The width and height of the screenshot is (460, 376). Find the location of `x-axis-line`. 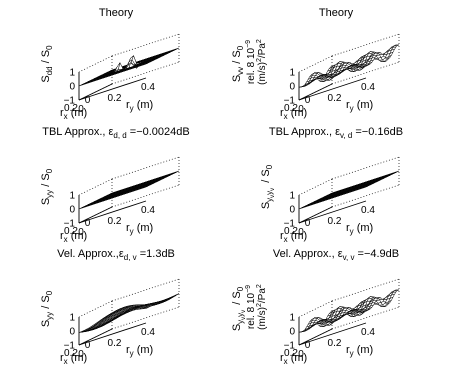

x-axis-line is located at coordinates (95, 337).